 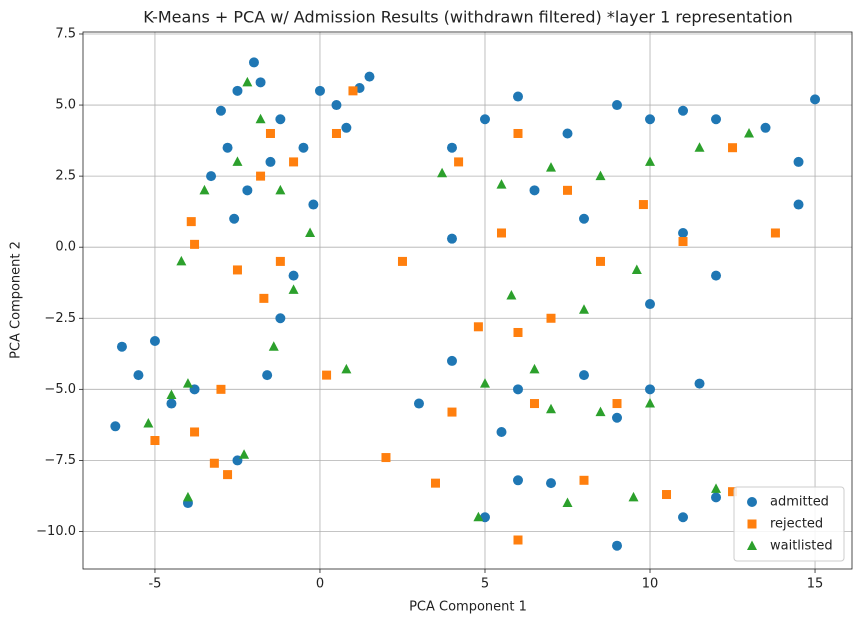 What do you see at coordinates (16, 300) in the screenshot?
I see `y-axis-label: PCA Component 2` at bounding box center [16, 300].